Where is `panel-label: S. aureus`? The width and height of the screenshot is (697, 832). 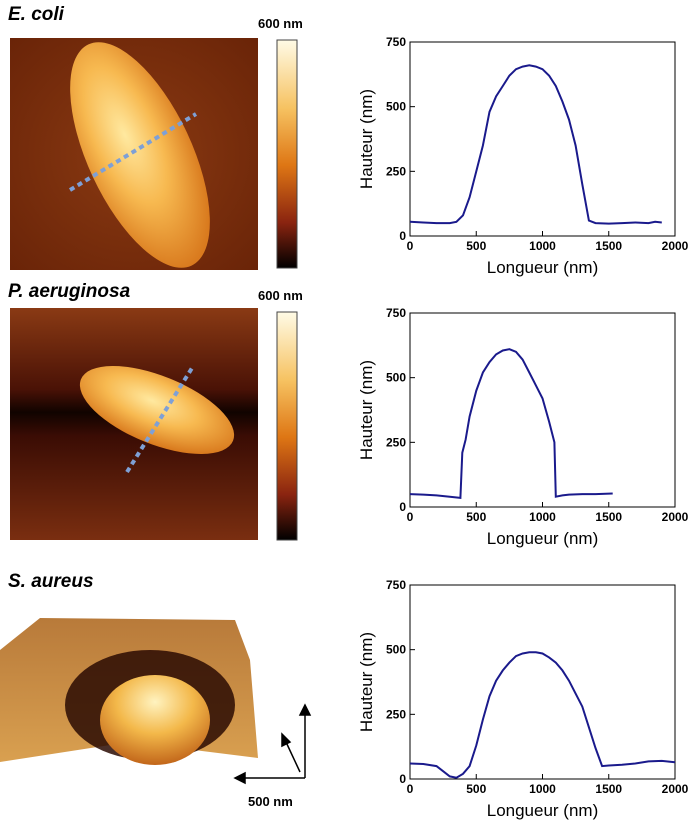
panel-label: S. aureus is located at coordinates (51, 581).